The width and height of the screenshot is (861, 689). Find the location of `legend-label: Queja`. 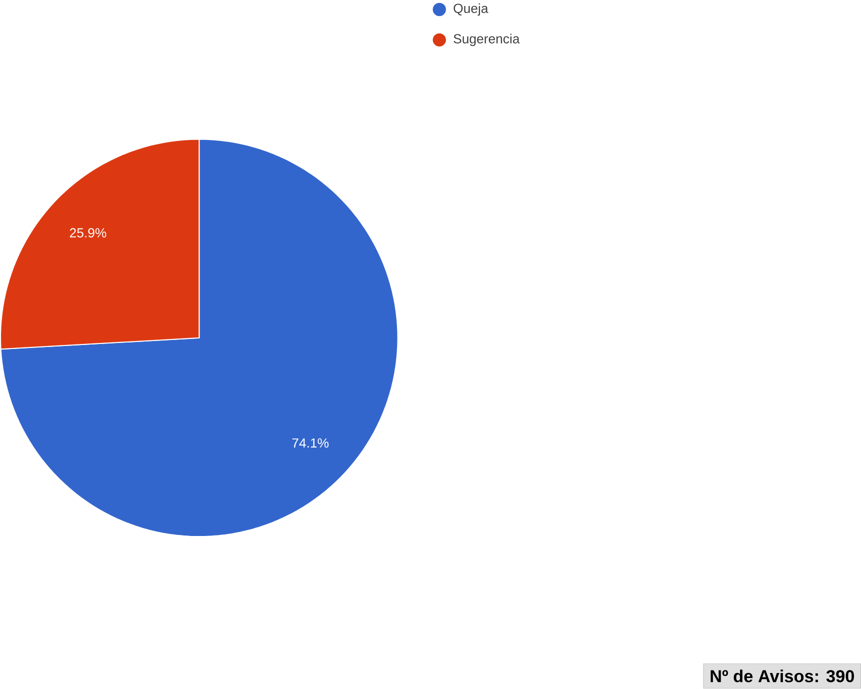

legend-label: Queja is located at coordinates (471, 10).